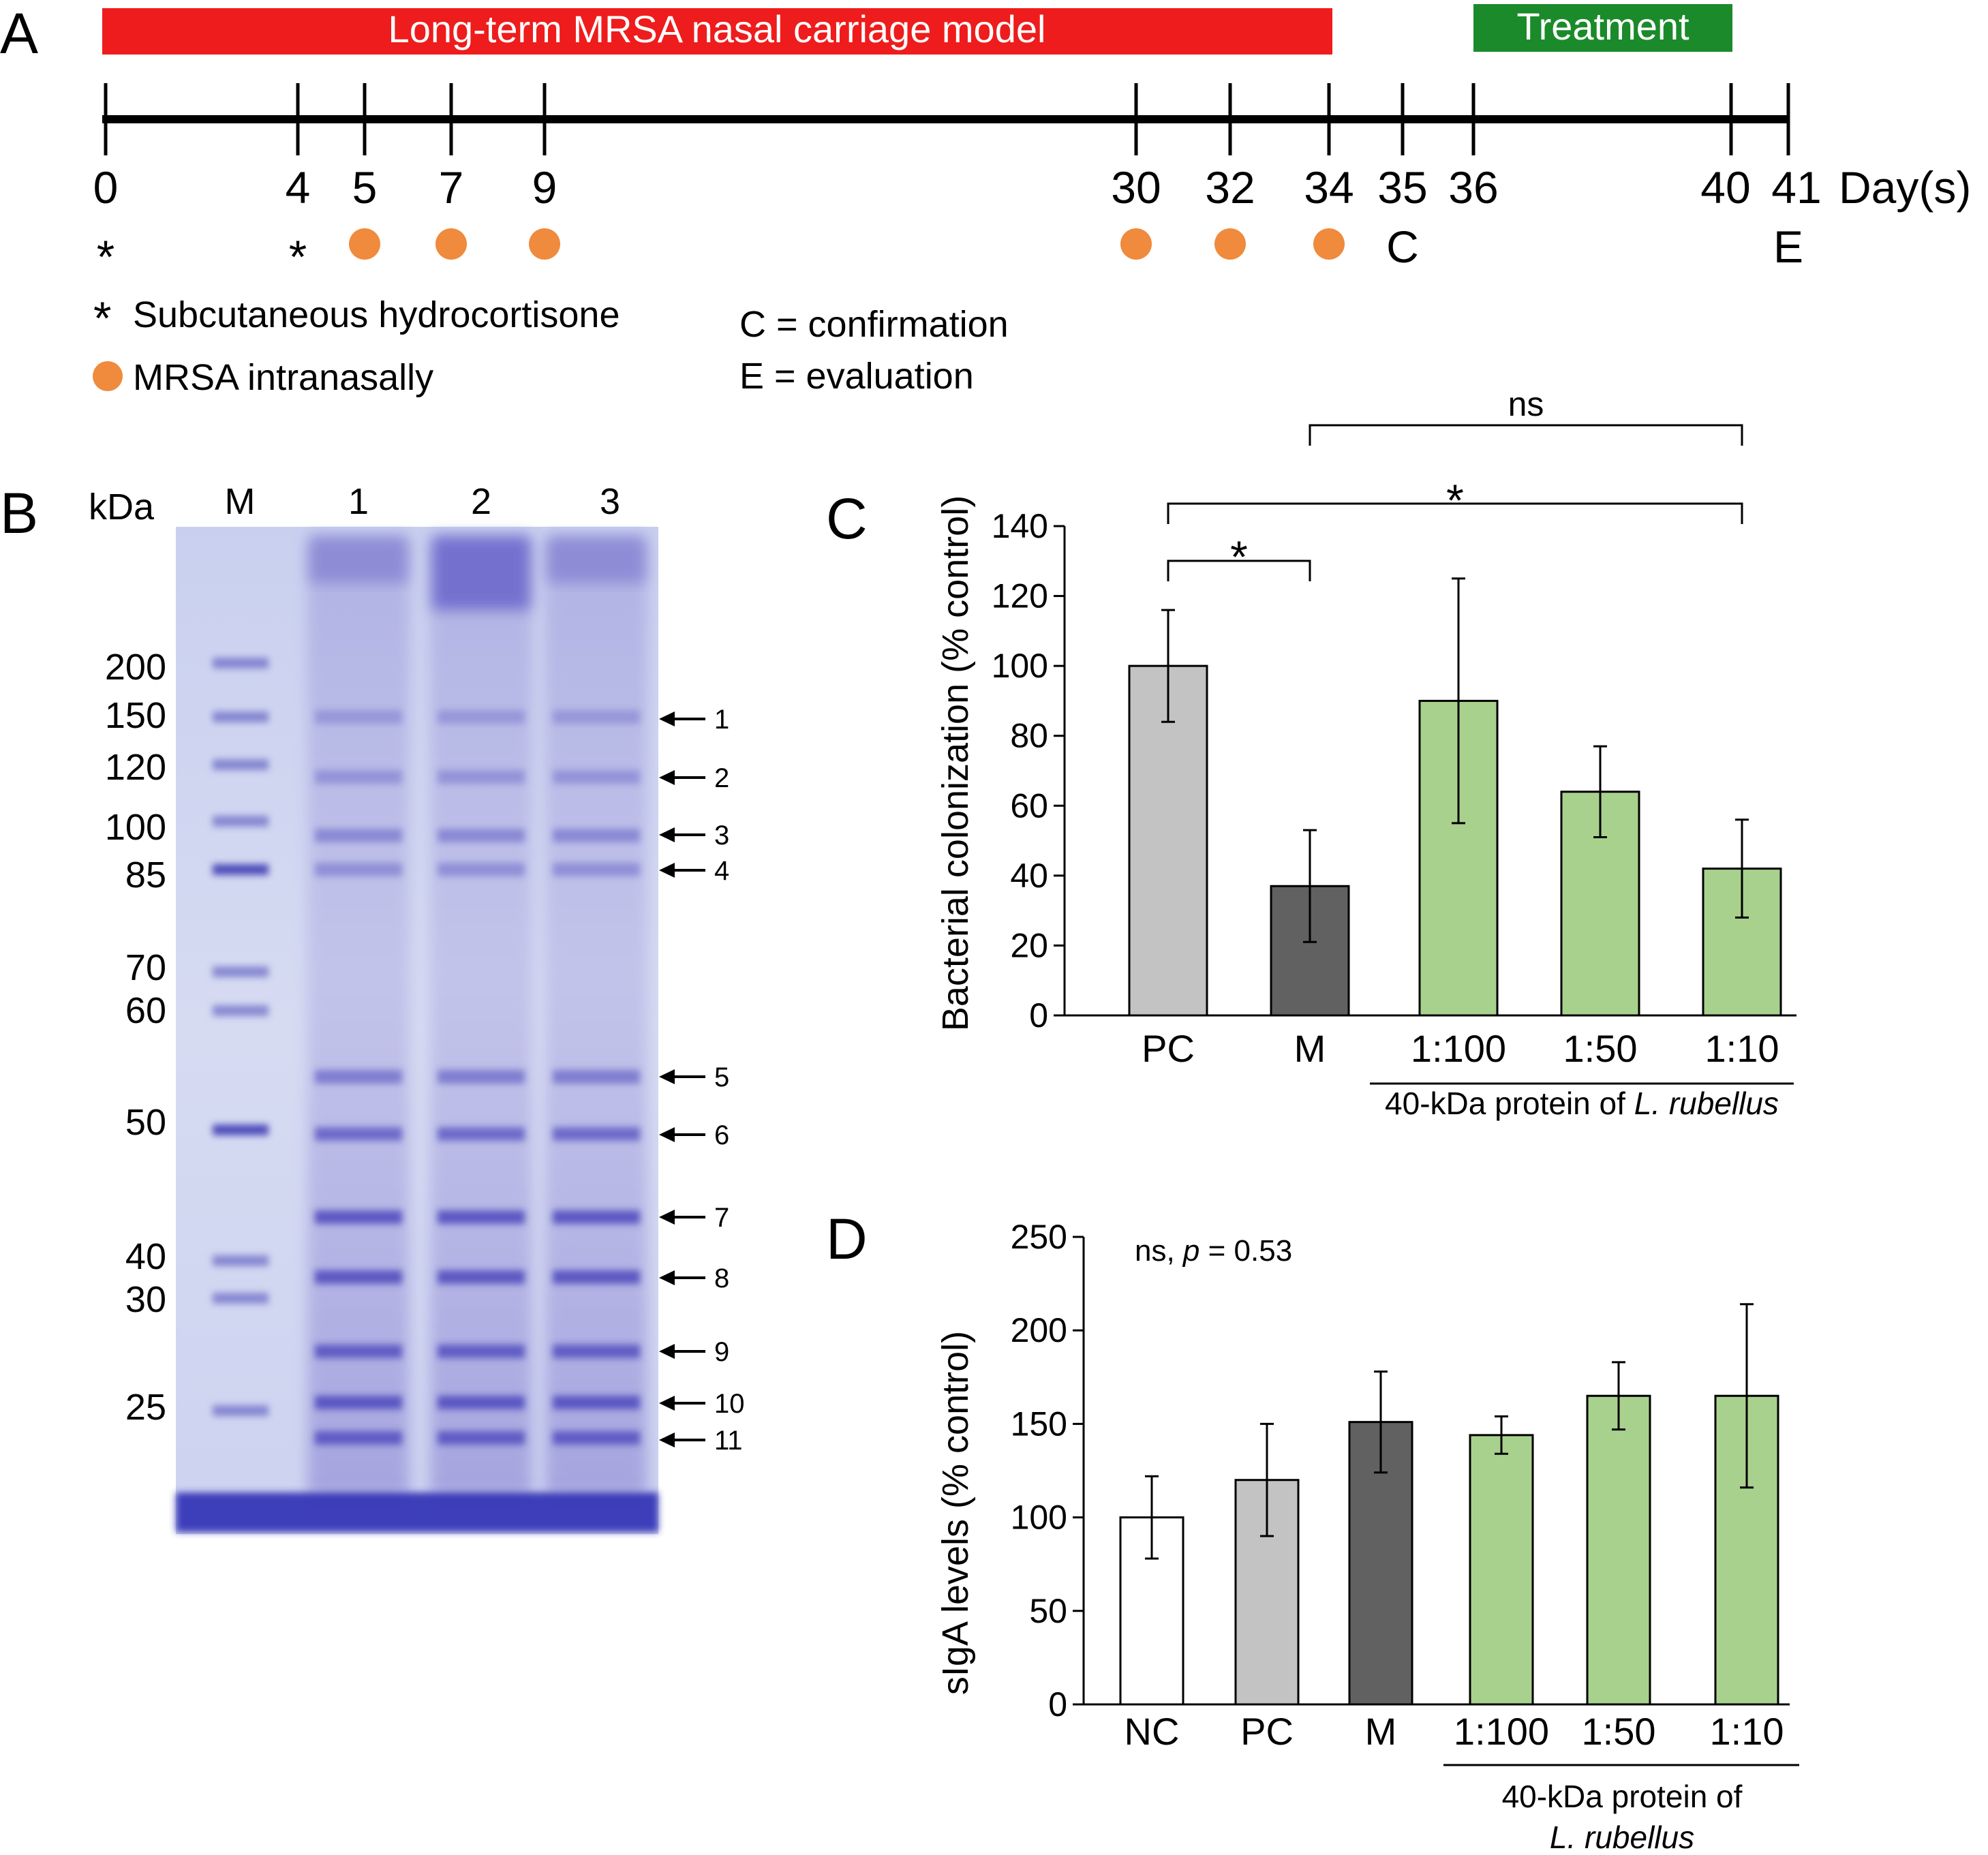  Describe the element at coordinates (19, 513) in the screenshot. I see `panel-b-letter: B` at that location.